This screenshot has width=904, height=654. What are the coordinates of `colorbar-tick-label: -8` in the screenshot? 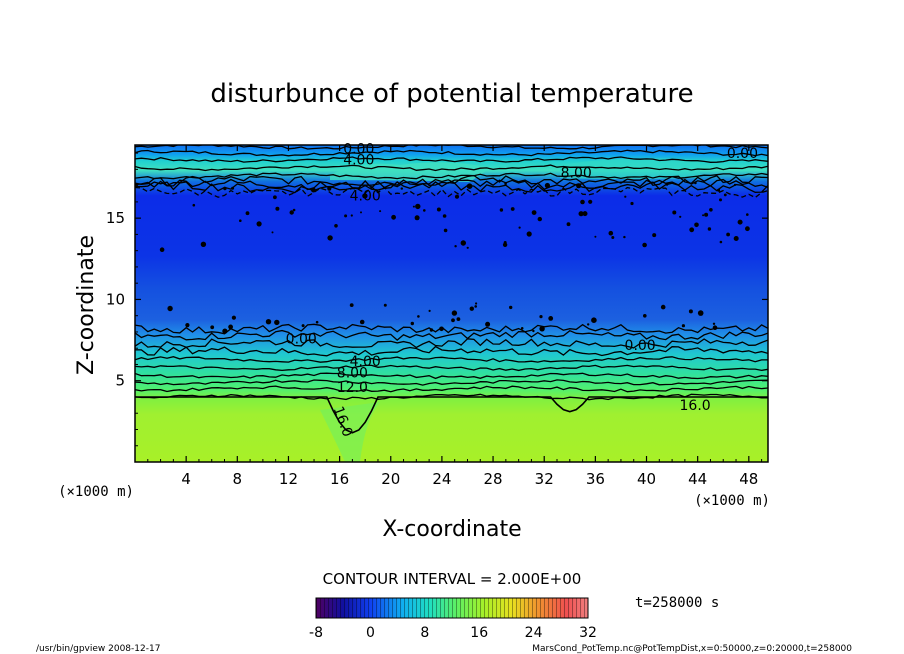 It's located at (316, 633).